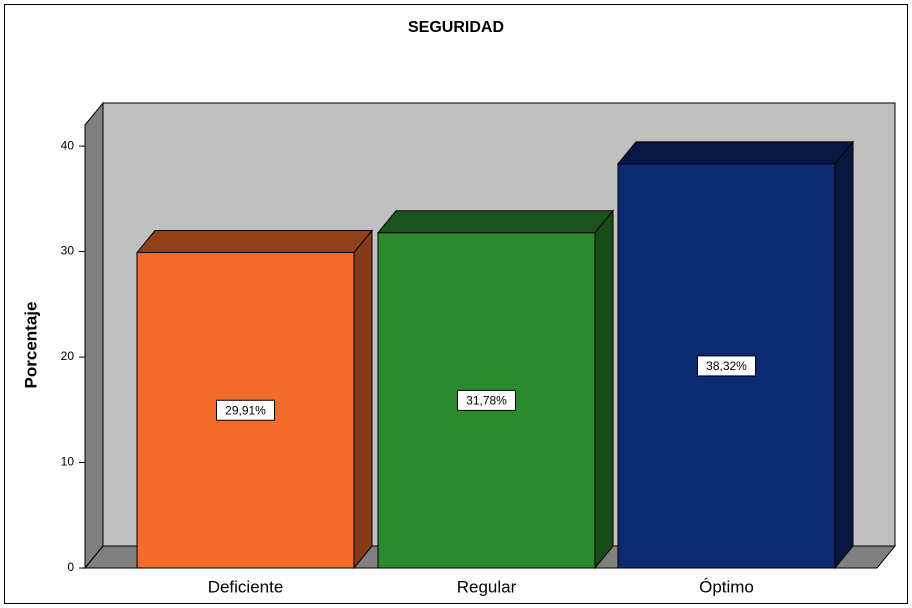 This screenshot has width=912, height=608. I want to click on x-tick-label: Regular, so click(487, 586).